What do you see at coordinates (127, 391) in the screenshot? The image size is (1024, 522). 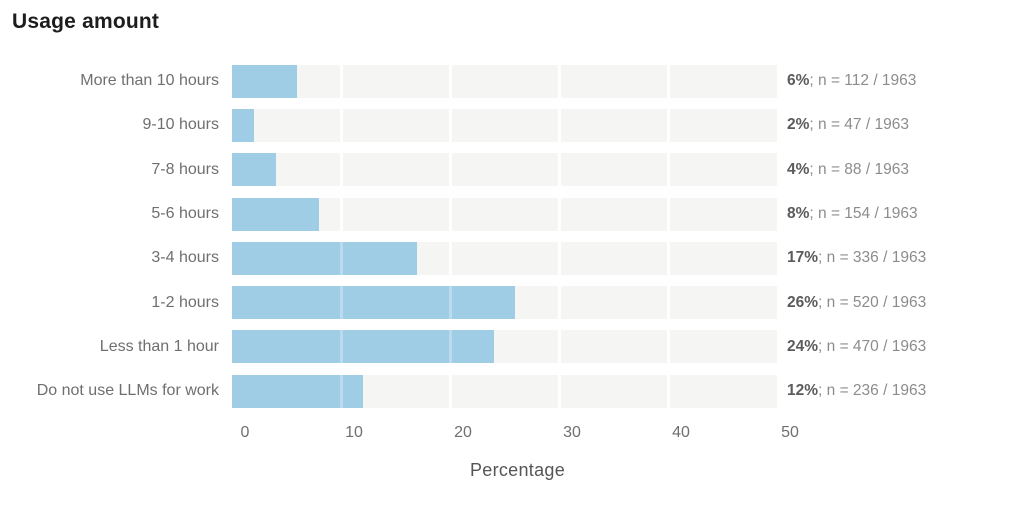 I see `category-label: Do not use LLMs for work` at bounding box center [127, 391].